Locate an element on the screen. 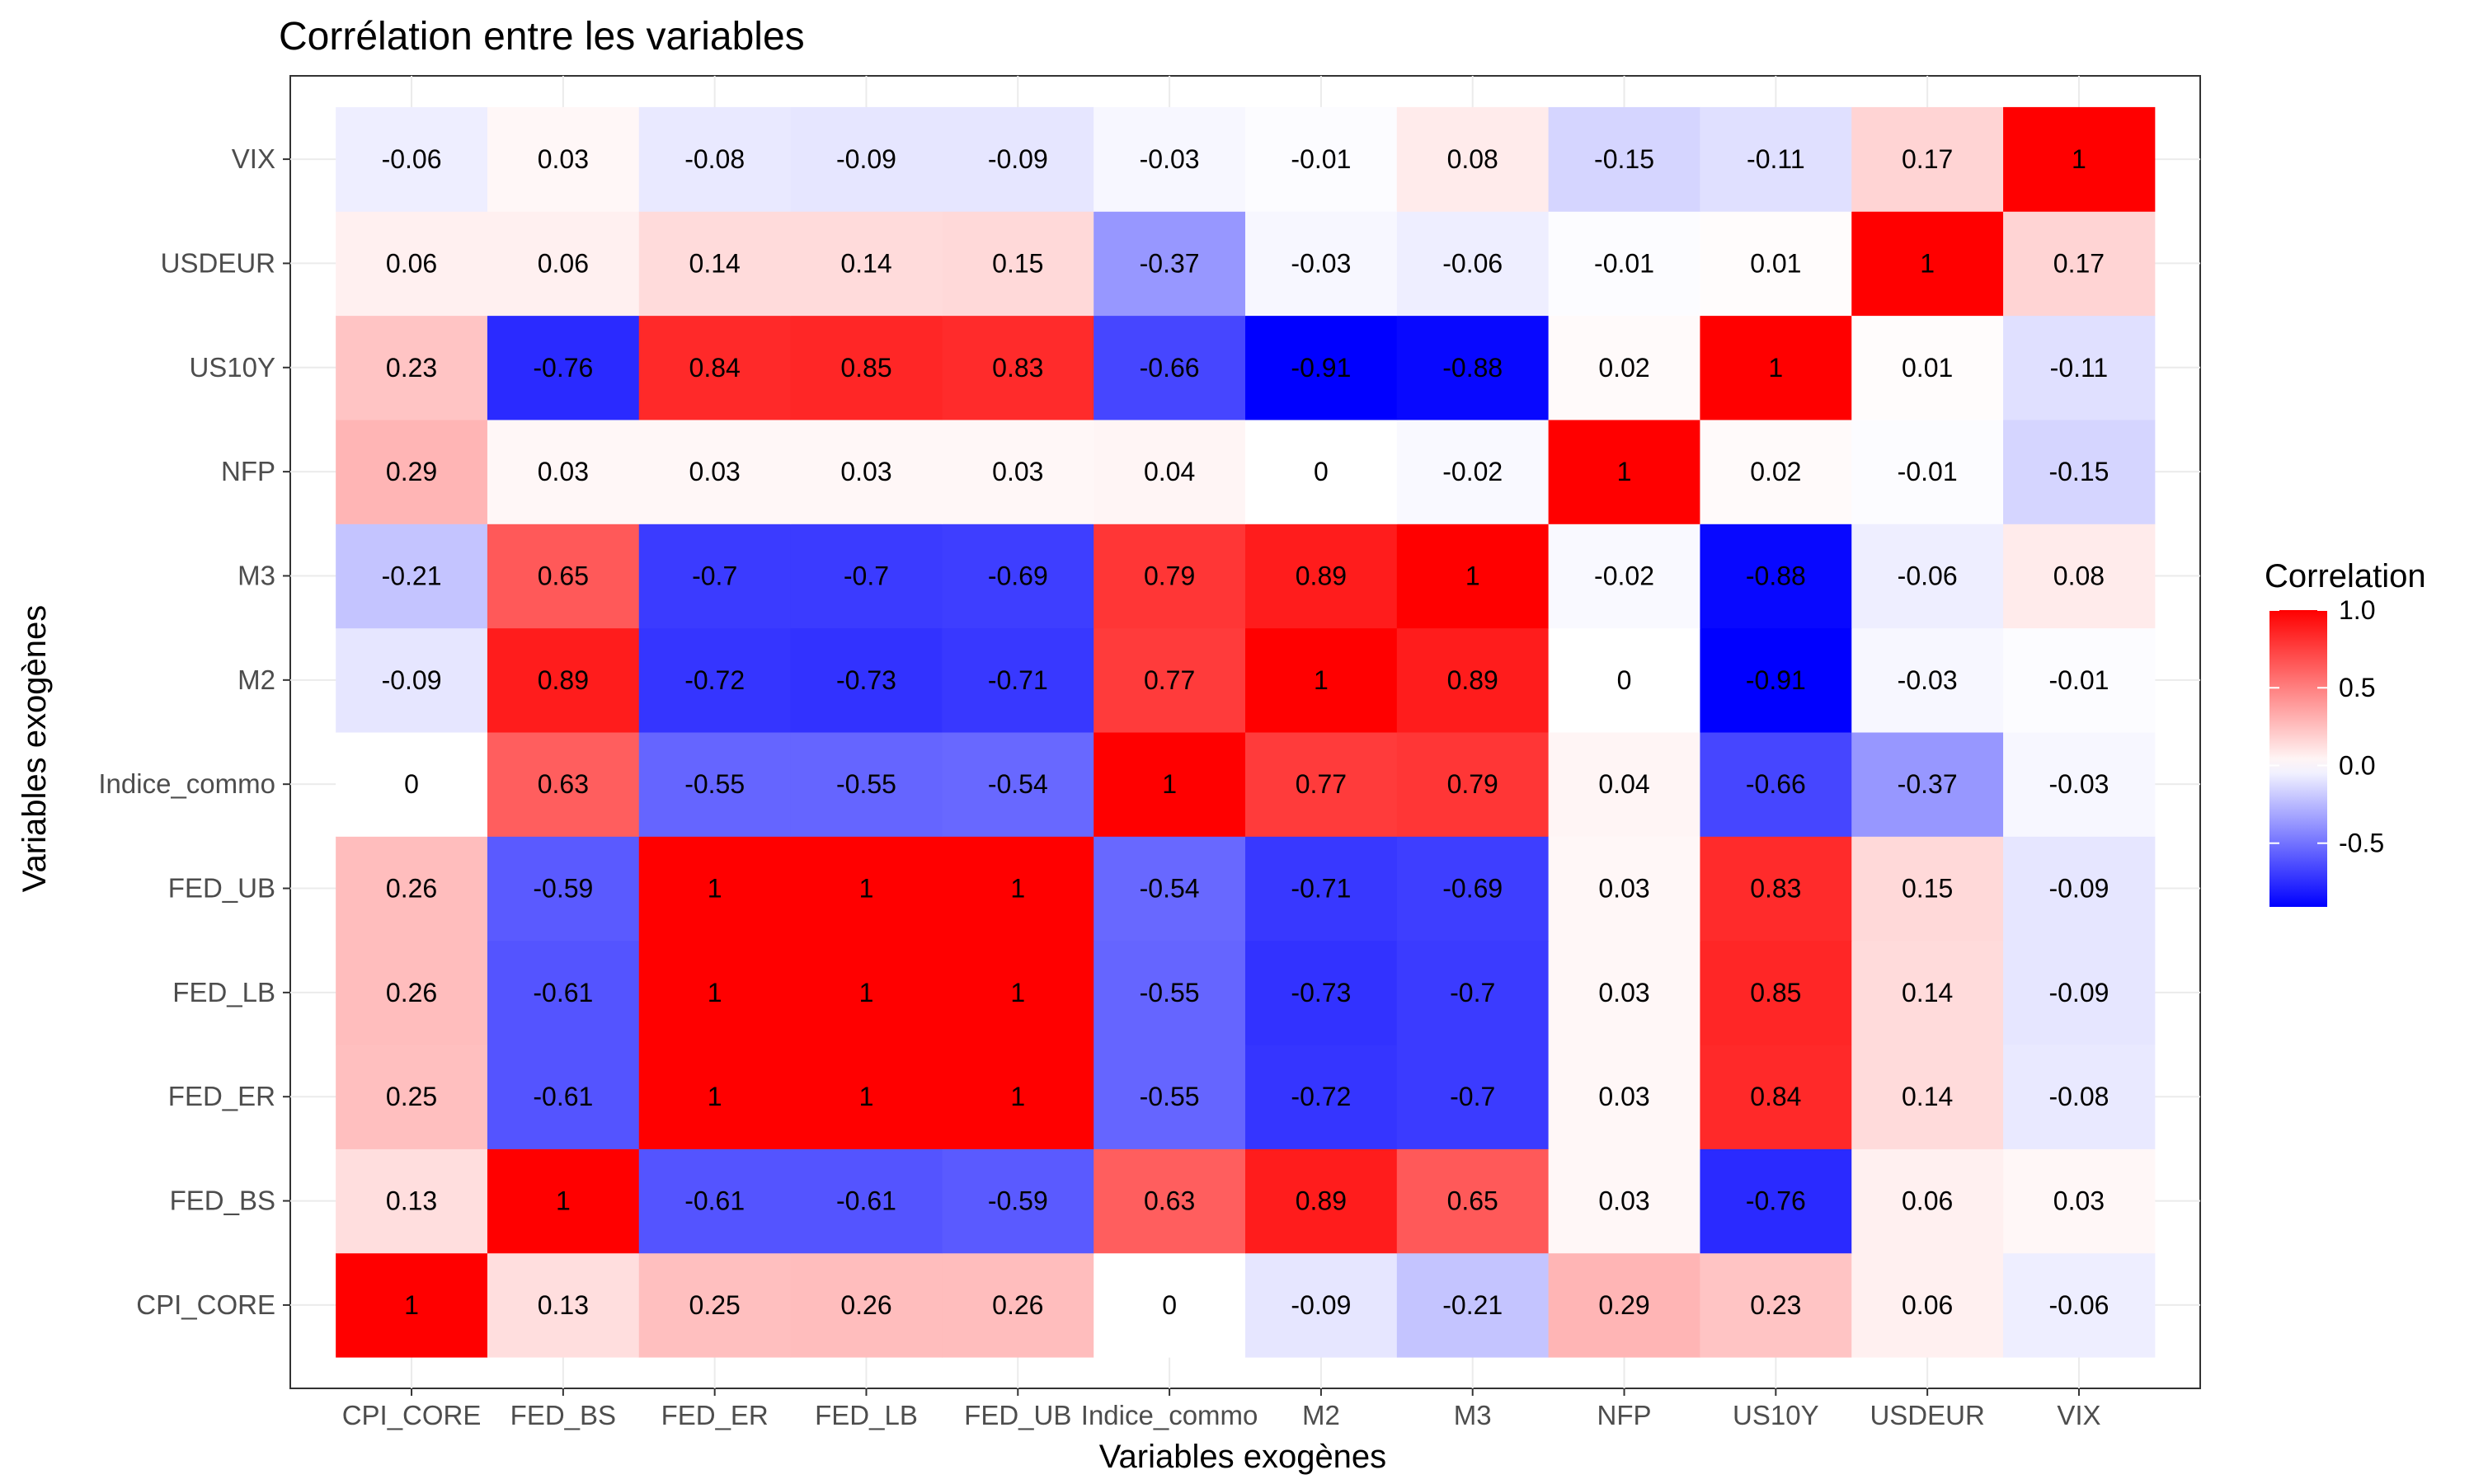 This screenshot has width=2474, height=1484. cell-value-label: 0.03 is located at coordinates (563, 159).